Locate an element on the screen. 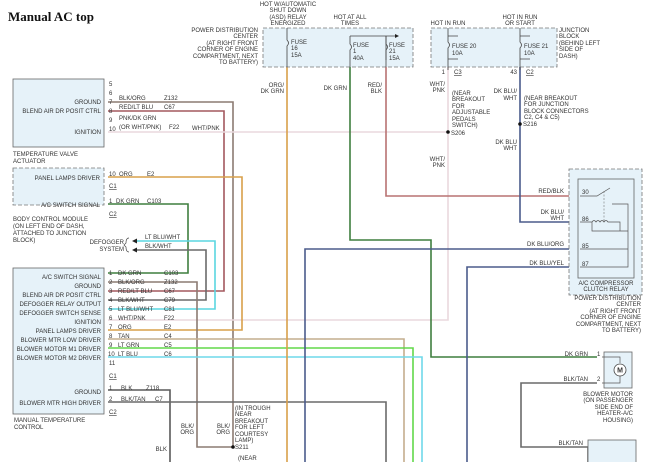 The image size is (650, 462). diagram-label: C81 is located at coordinates (170, 310).